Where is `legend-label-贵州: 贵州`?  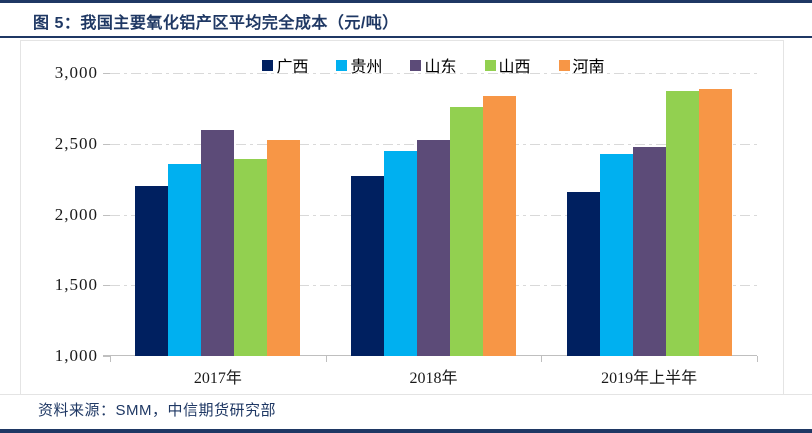 legend-label-贵州: 贵州 is located at coordinates (366, 67).